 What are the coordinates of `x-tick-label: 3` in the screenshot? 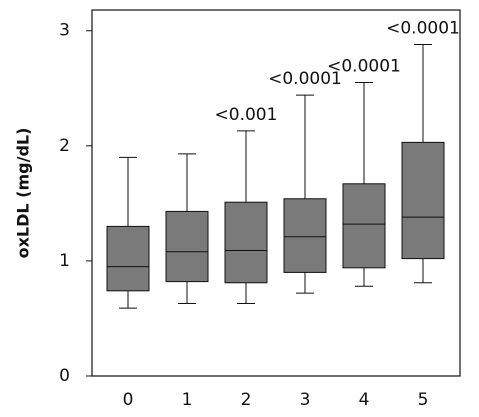 It's located at (305, 400).